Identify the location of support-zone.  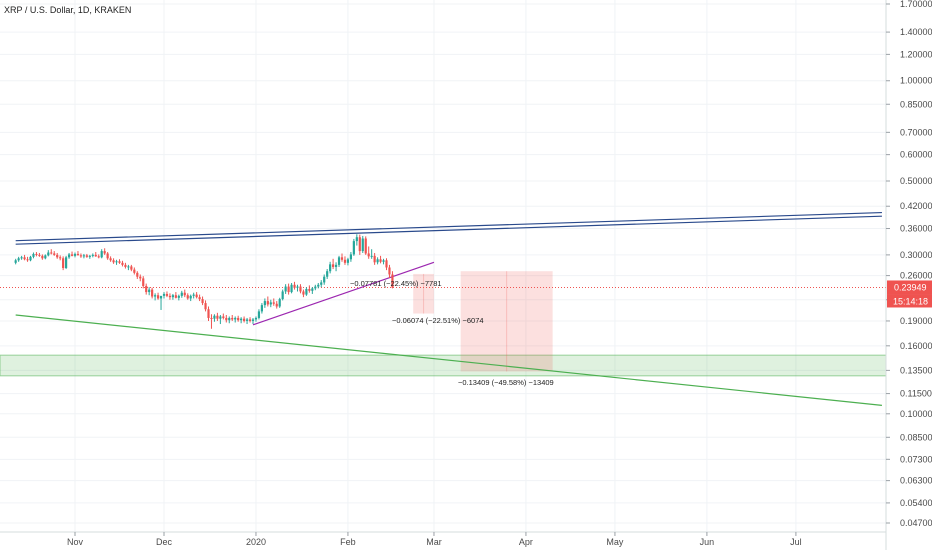
(443, 365).